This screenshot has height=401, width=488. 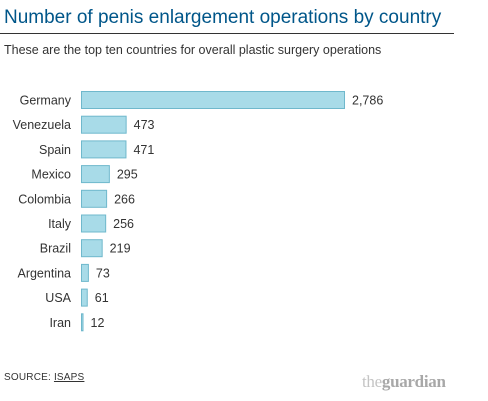 What do you see at coordinates (227, 33) in the screenshot?
I see `title-divider` at bounding box center [227, 33].